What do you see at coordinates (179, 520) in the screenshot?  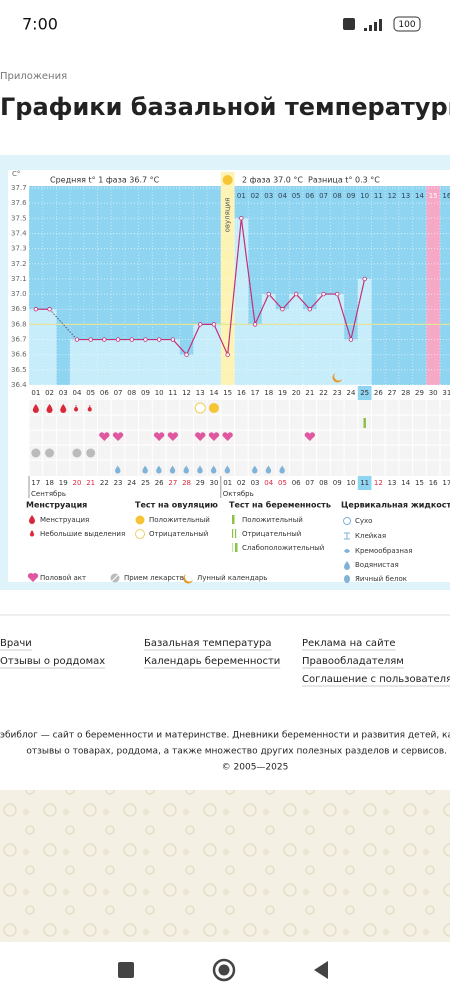 I see `legend-text: Положительный` at bounding box center [179, 520].